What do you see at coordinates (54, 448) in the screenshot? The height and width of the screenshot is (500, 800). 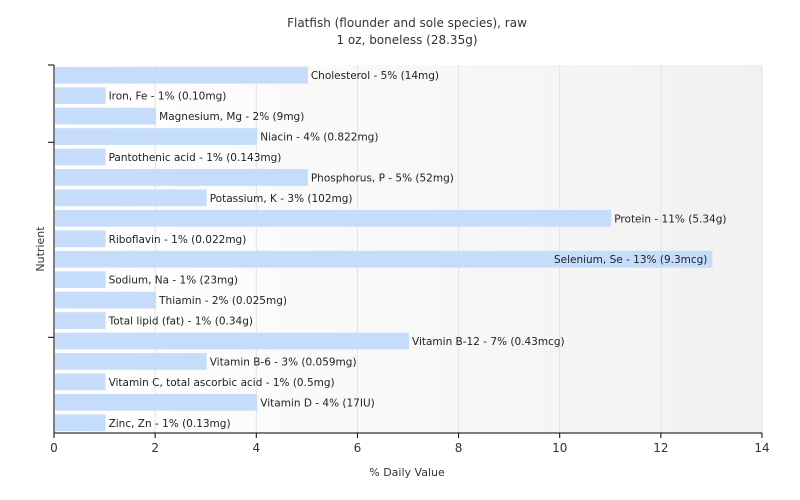 I see `x-tick-label: 0` at bounding box center [54, 448].